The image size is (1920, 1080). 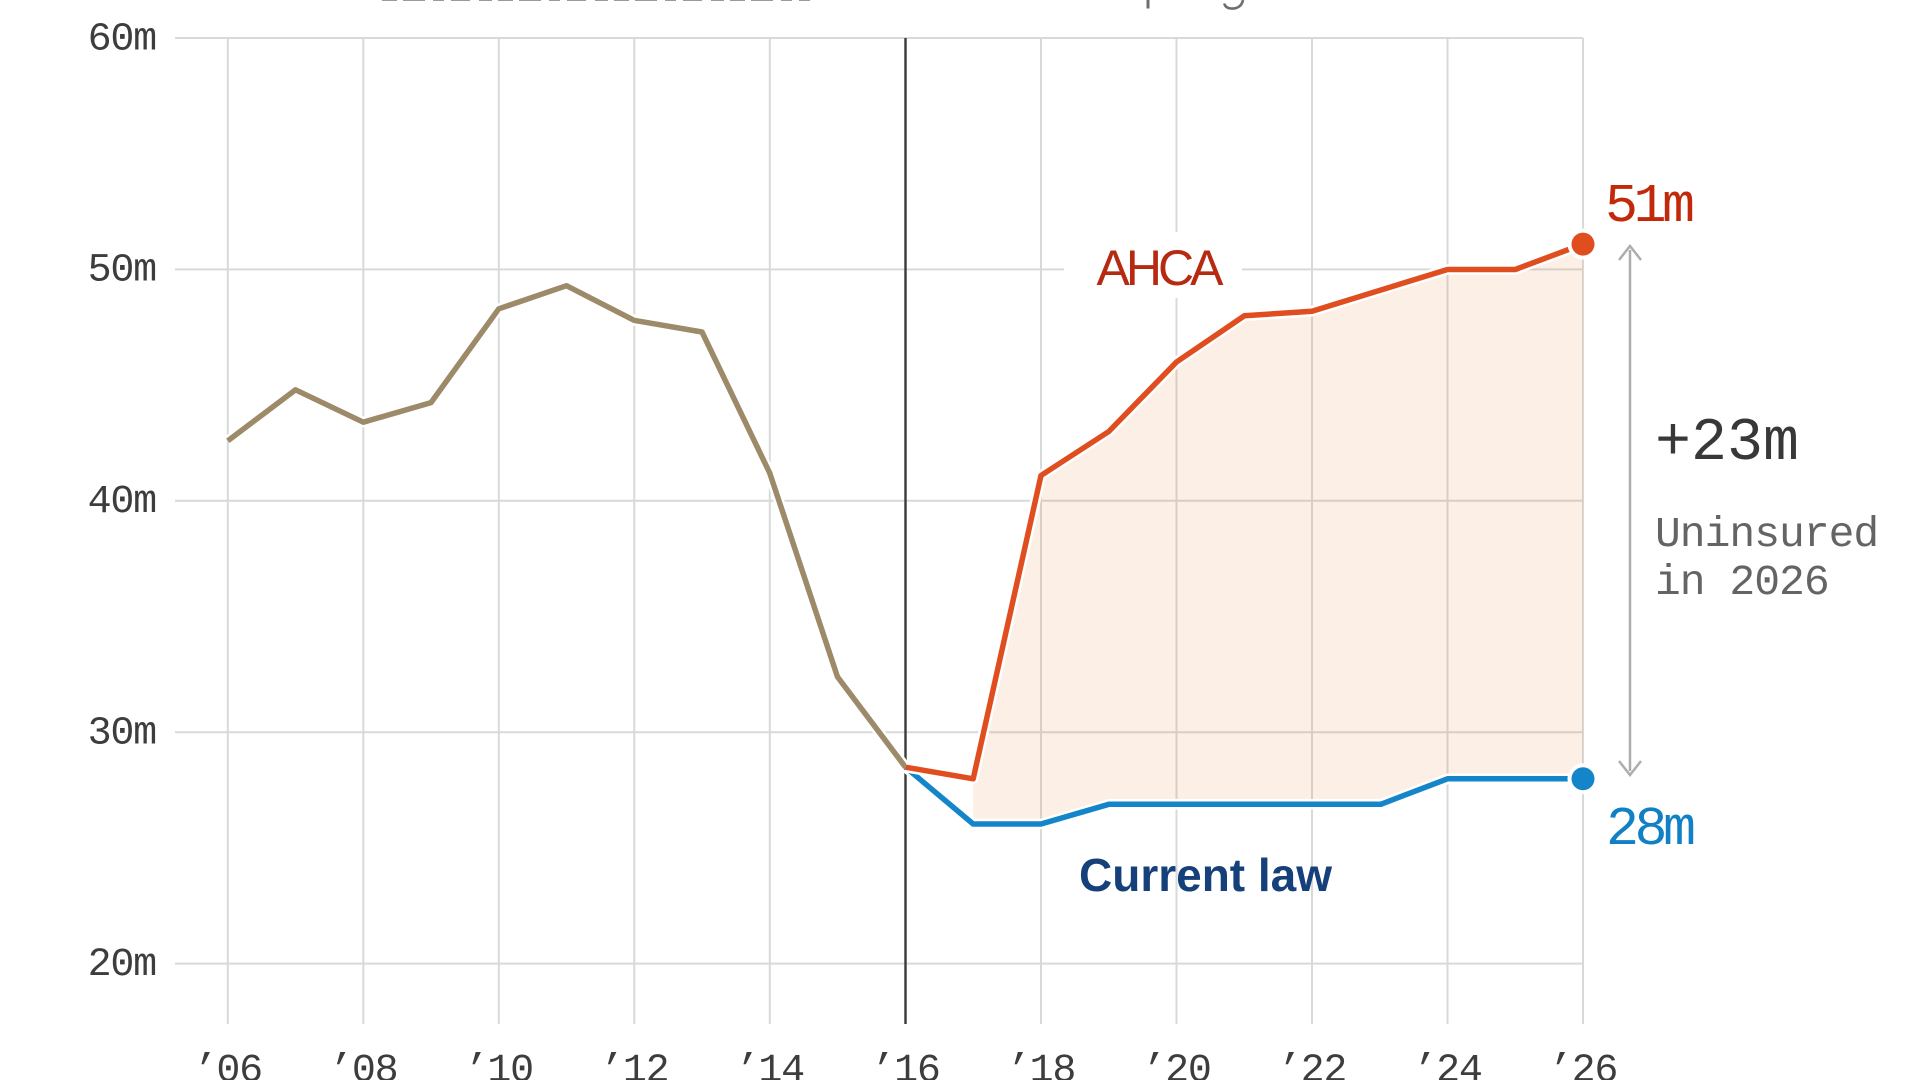 I want to click on svg-text: in 2026, so click(x=1742, y=582).